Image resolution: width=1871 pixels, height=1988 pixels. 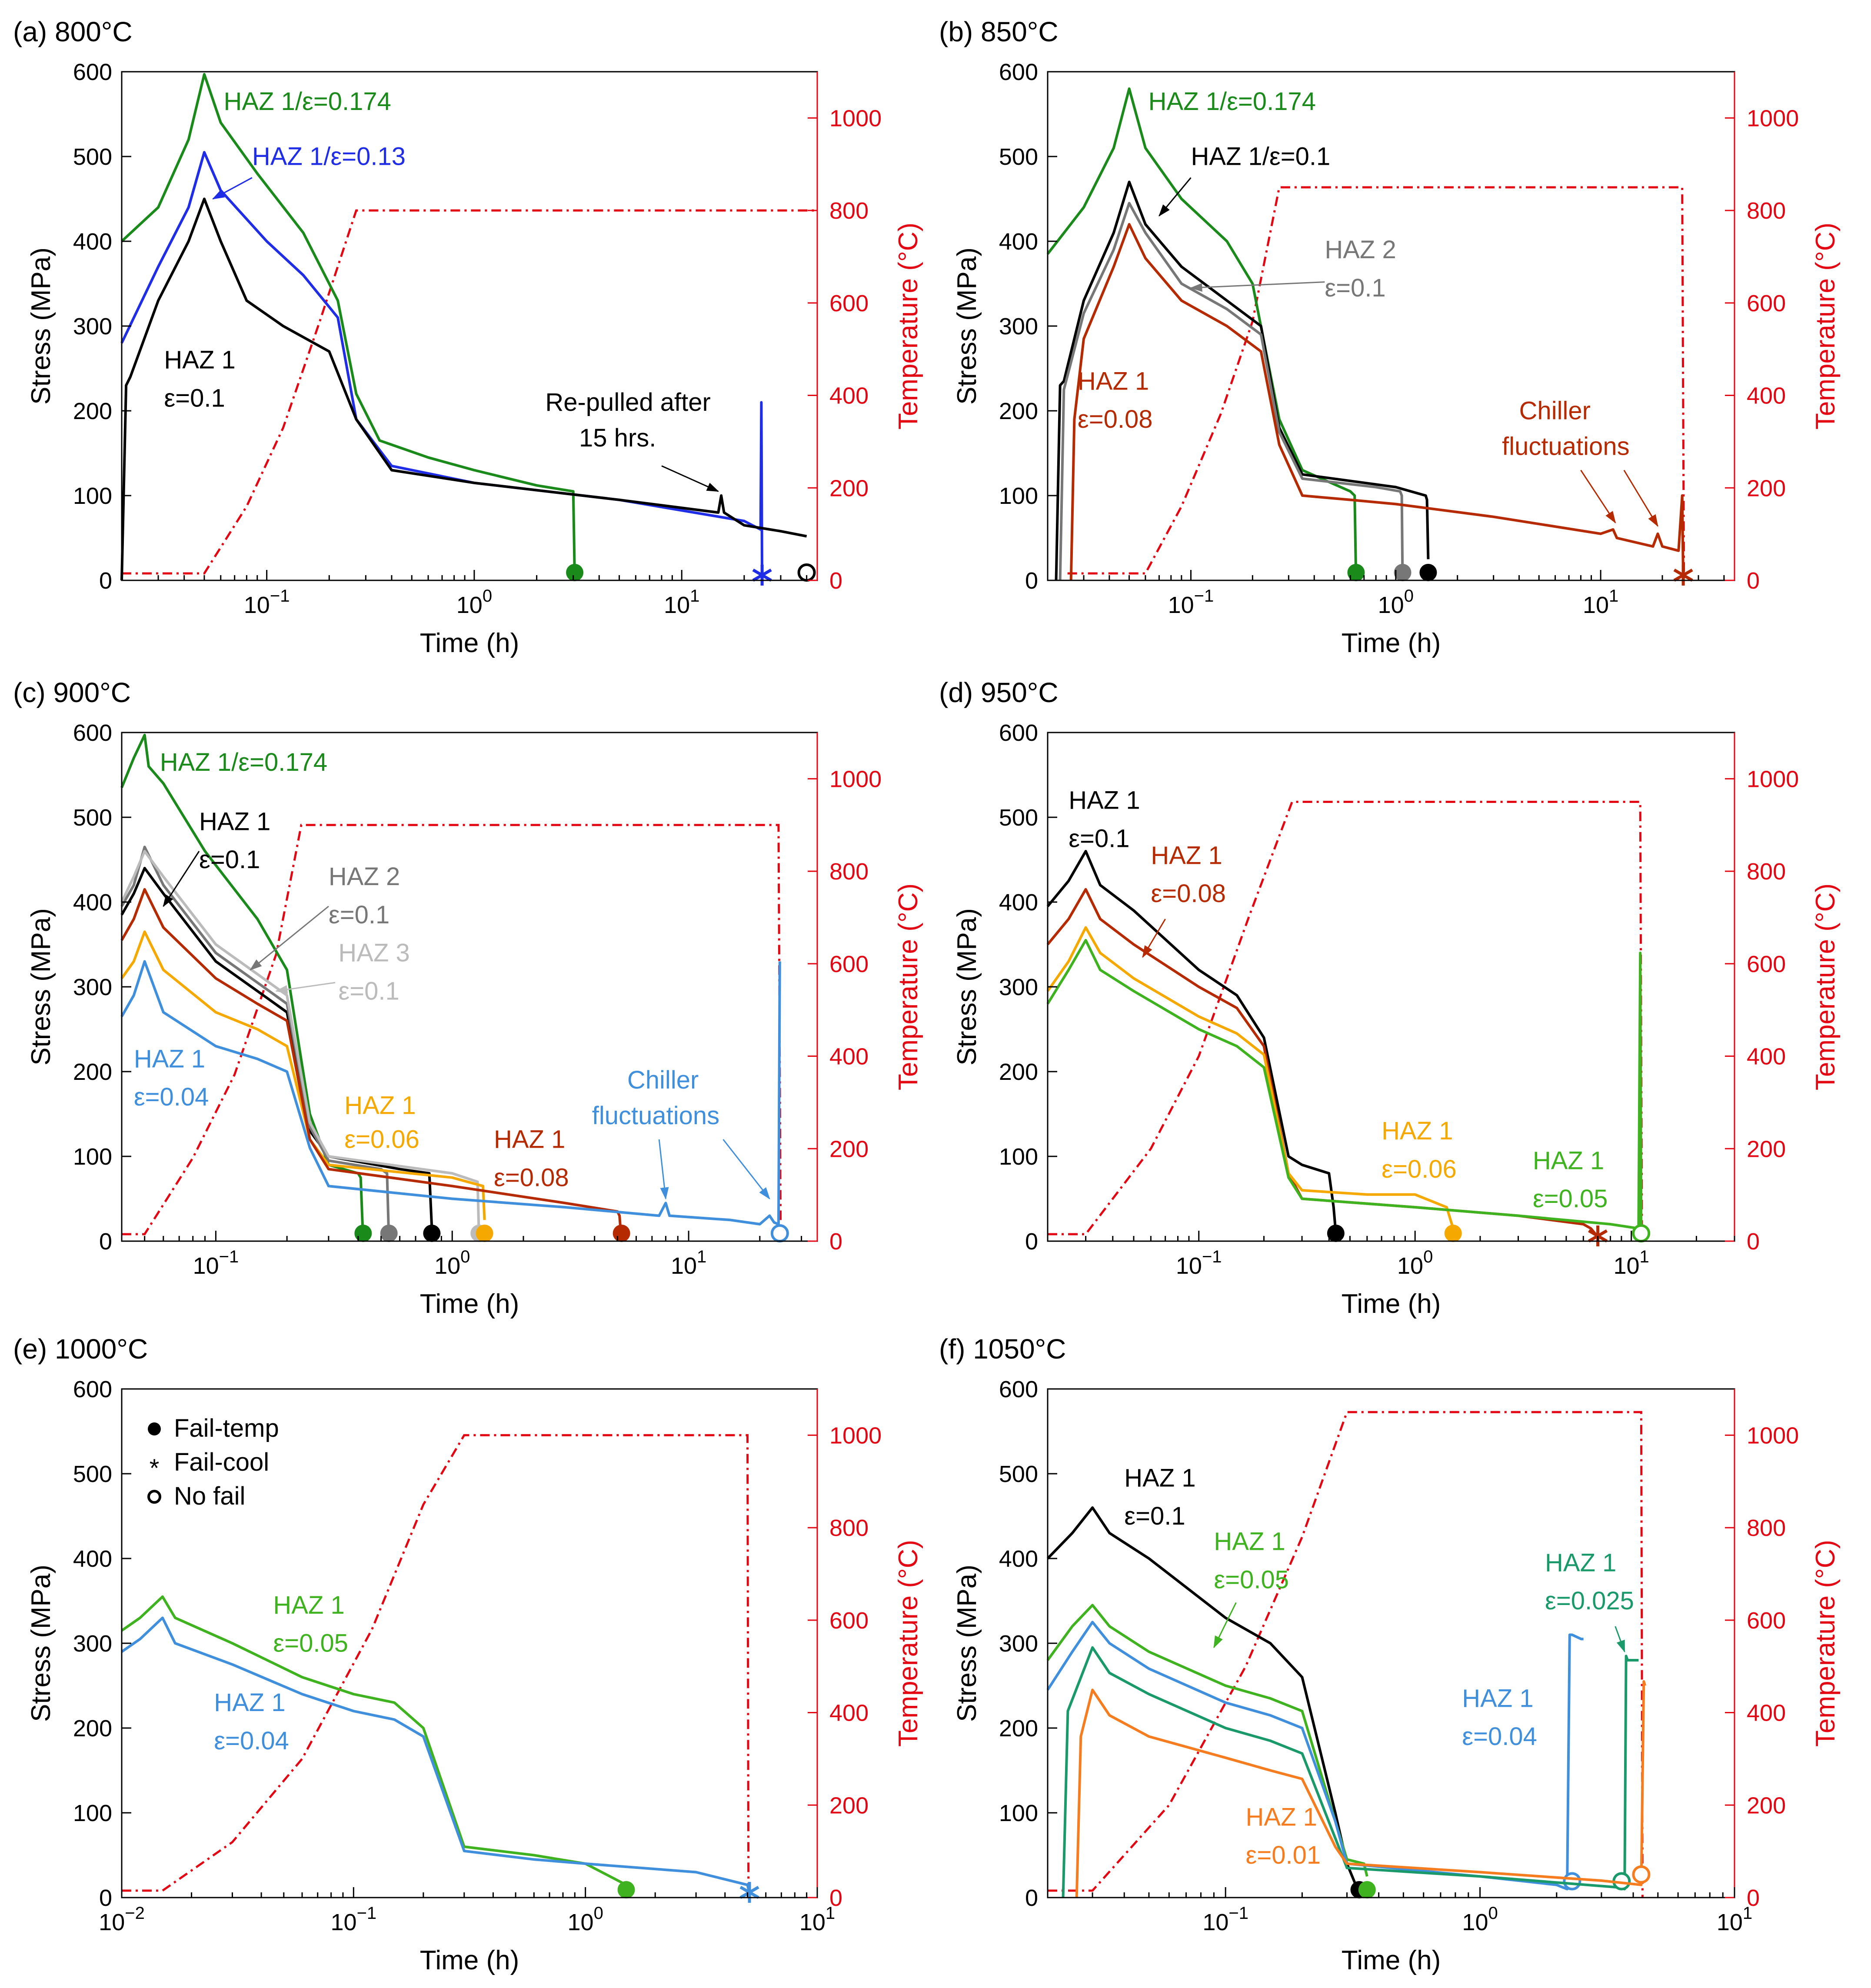 I want to click on legend-fail-cool-icon: *, so click(x=155, y=1468).